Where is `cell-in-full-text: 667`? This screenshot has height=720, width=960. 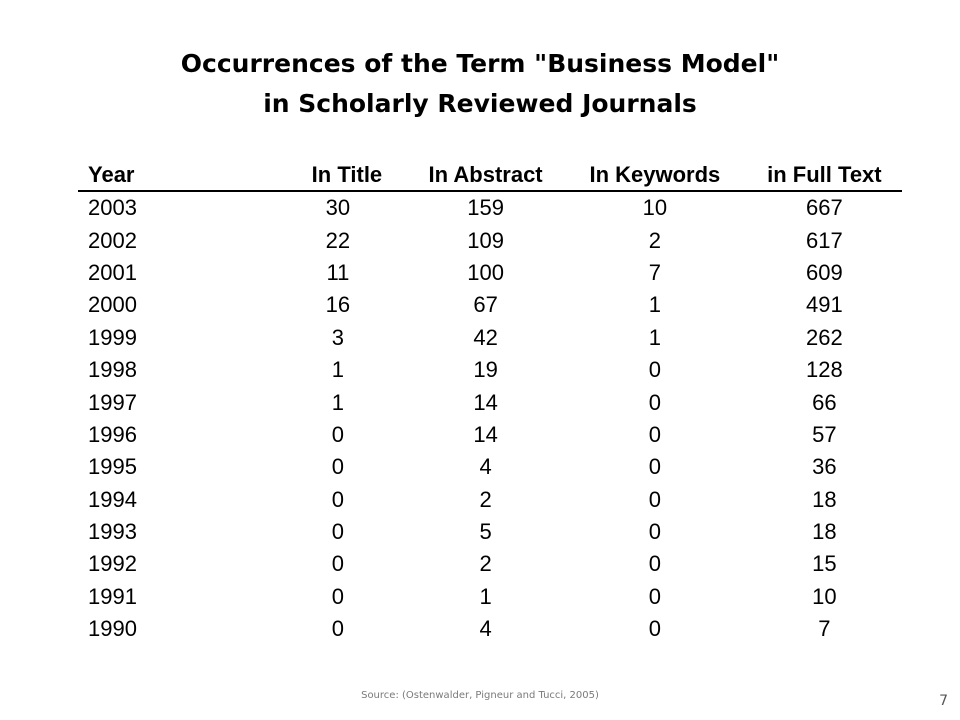
cell-in-full-text: 667 is located at coordinates (824, 208).